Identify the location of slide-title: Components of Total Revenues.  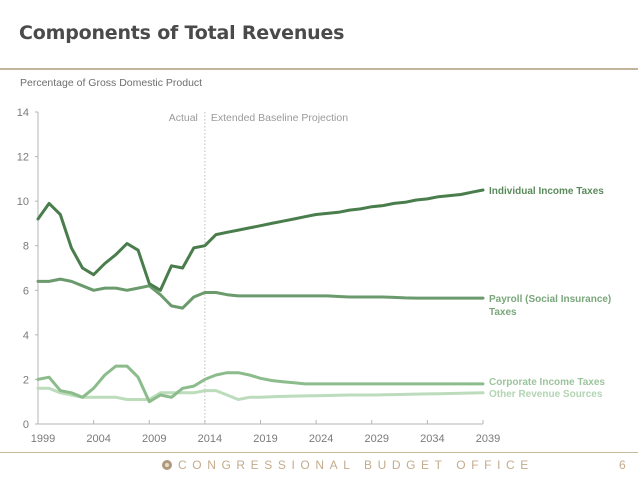
(182, 33).